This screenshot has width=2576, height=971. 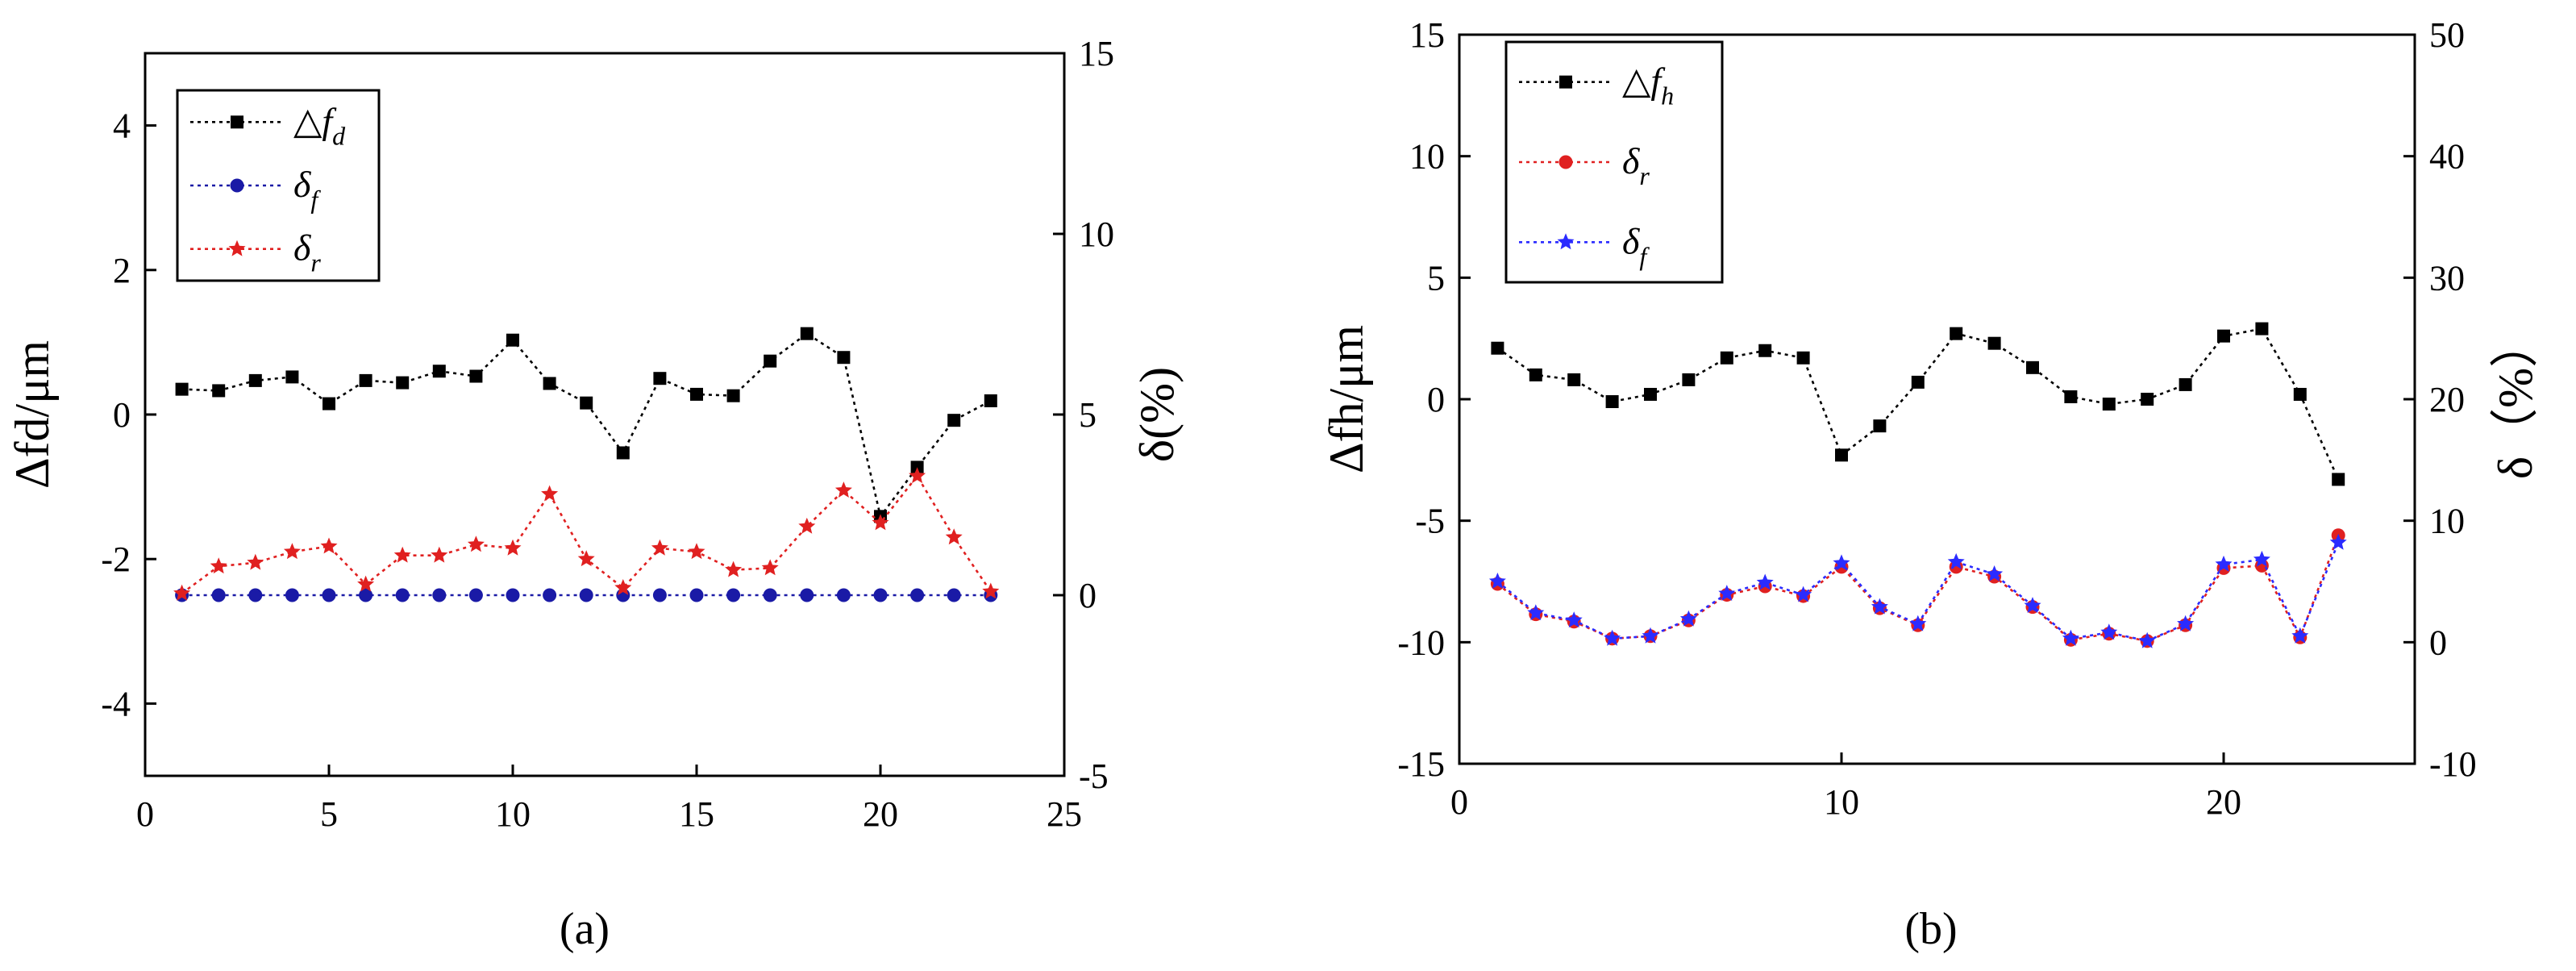 I want to click on y-axis-label-left: Δfh/μm, so click(x=1347, y=399).